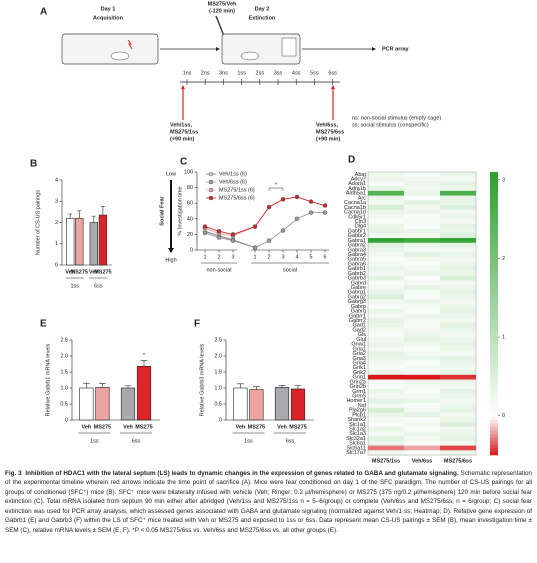 Image resolution: width=537 pixels, height=563 pixels. Describe the element at coordinates (358, 345) in the screenshot. I see `row-label: Gnai1` at that location.